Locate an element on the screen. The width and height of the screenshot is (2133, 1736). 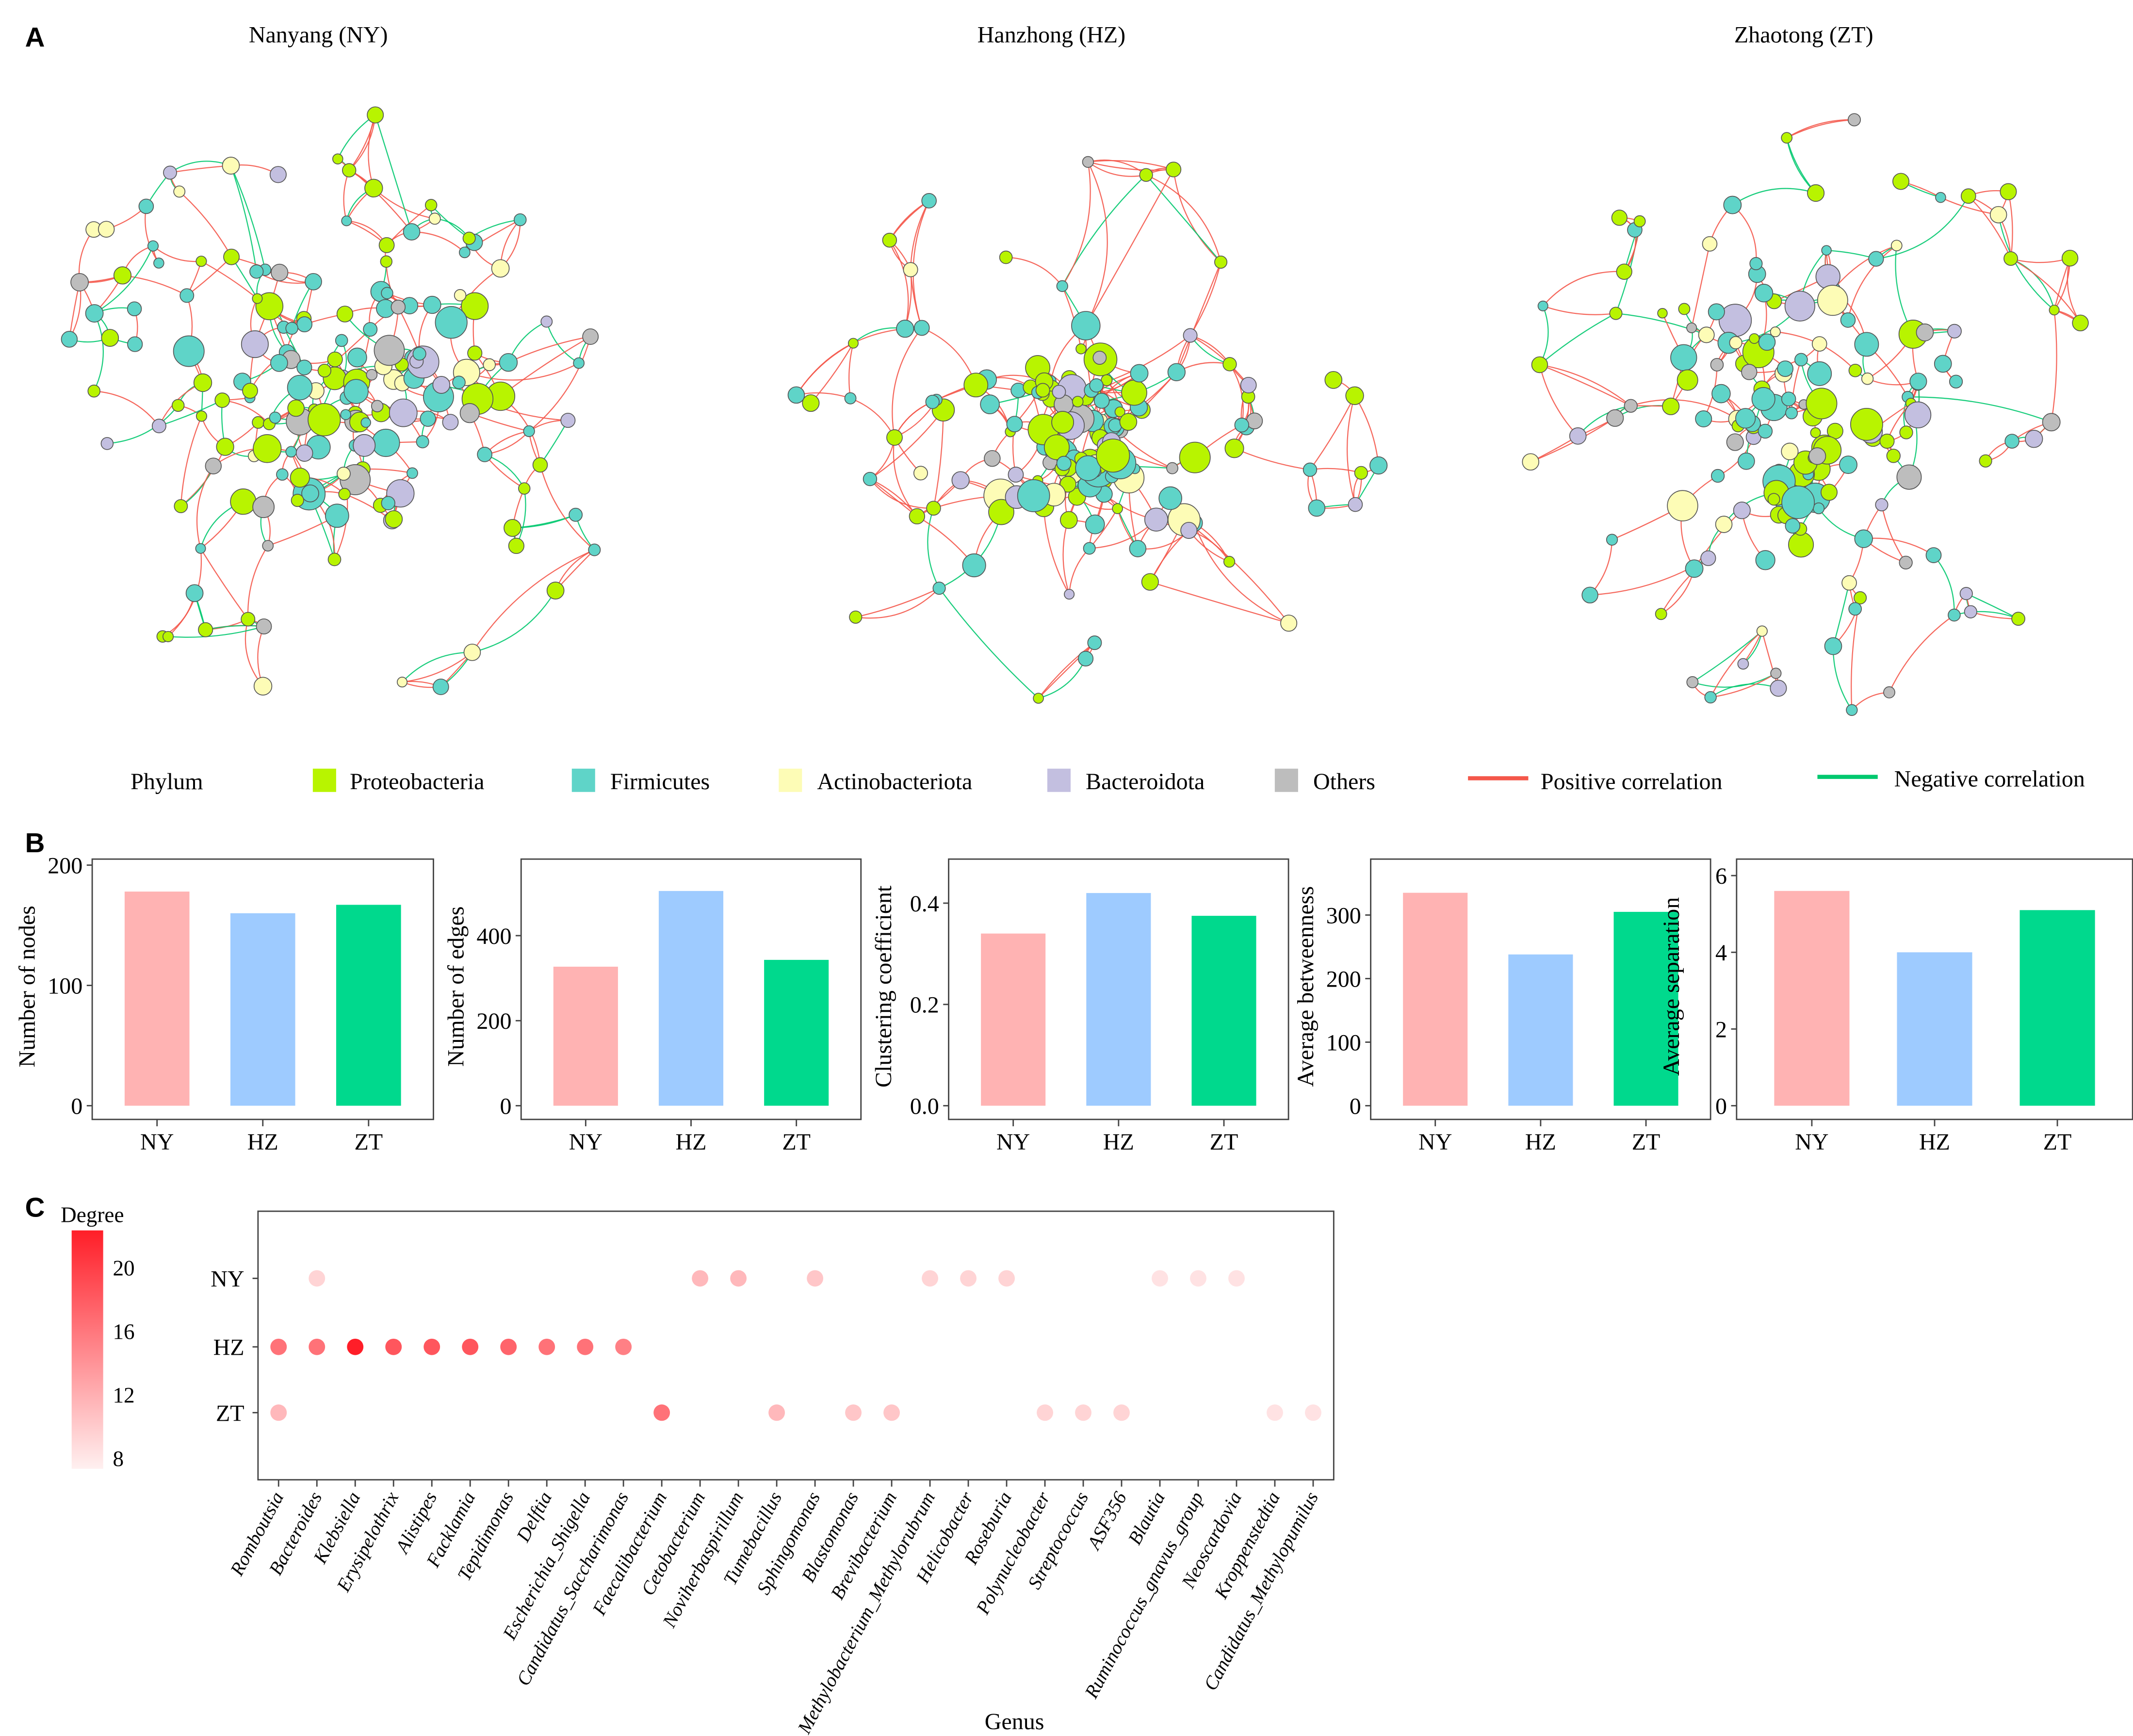
network-nodes is located at coordinates (1087, 430).